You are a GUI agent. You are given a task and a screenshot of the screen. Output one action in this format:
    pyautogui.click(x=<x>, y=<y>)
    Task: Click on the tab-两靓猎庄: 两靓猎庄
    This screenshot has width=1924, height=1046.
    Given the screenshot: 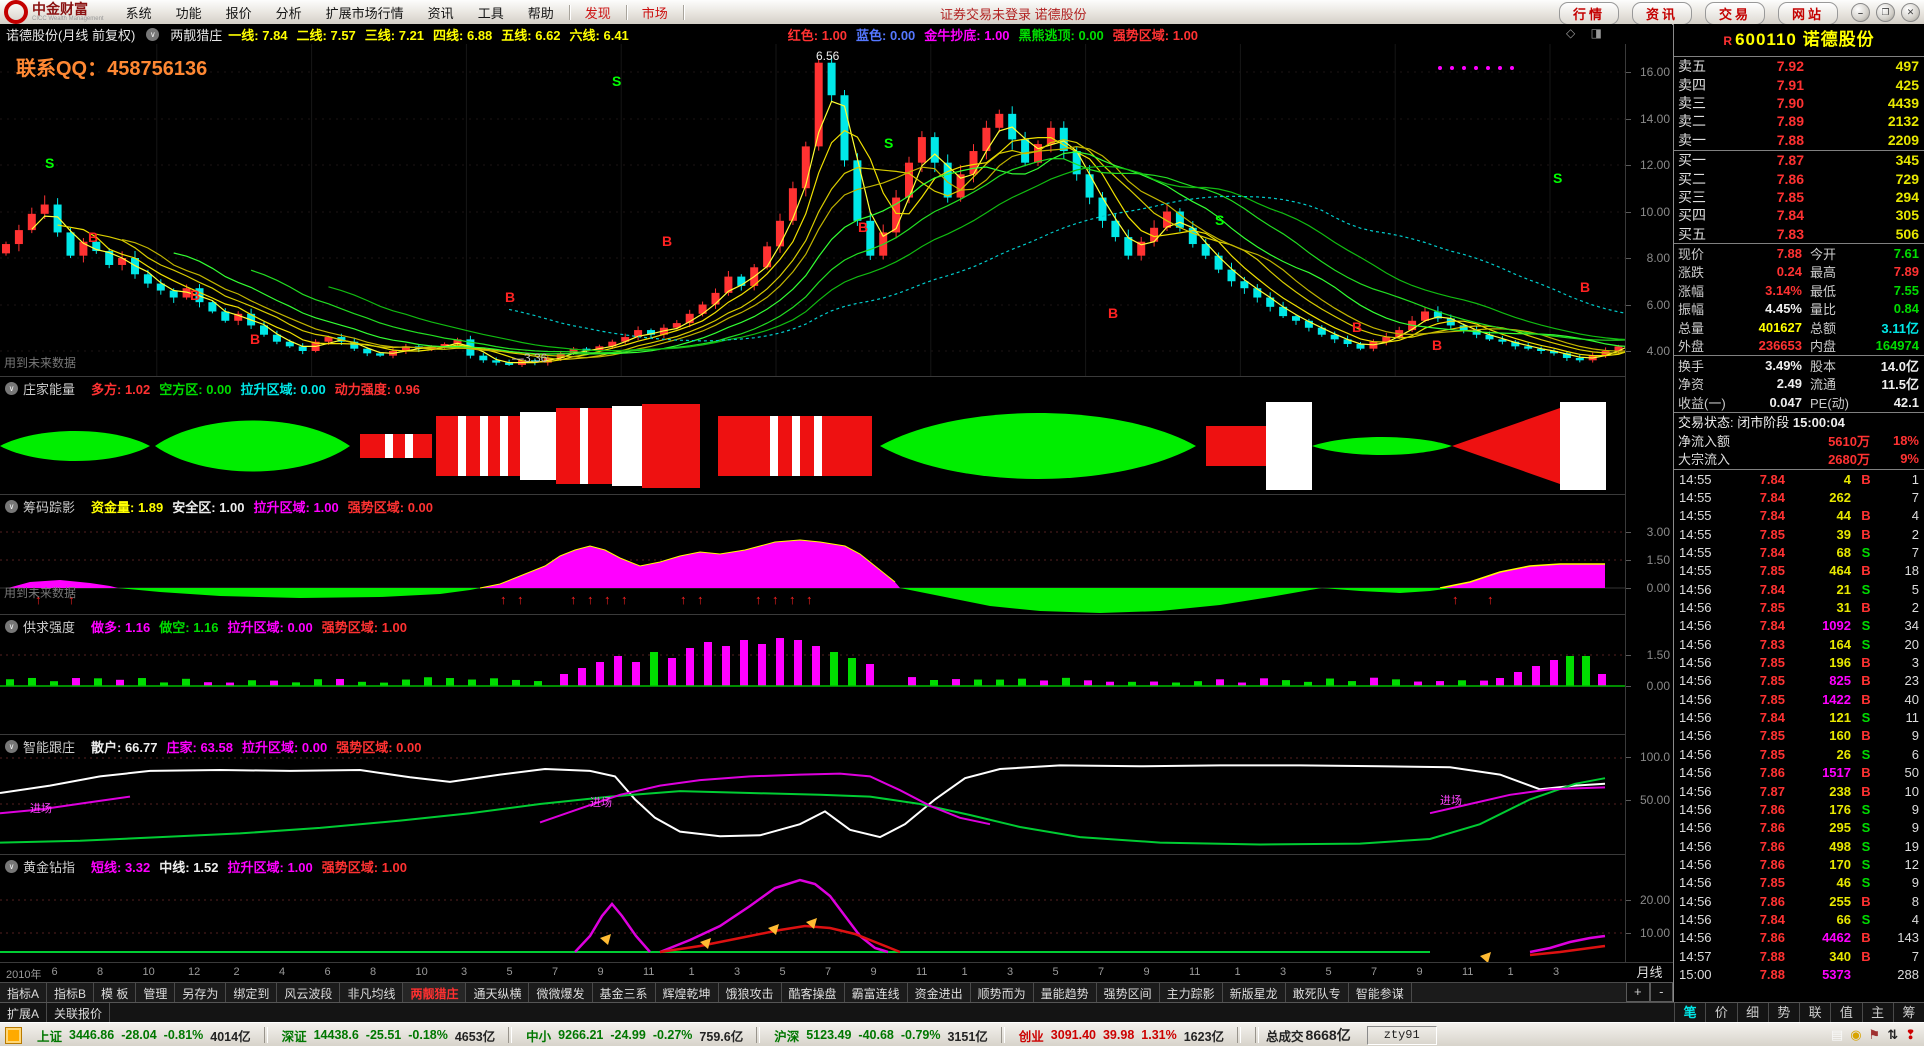 What is the action you would take?
    pyautogui.click(x=435, y=993)
    